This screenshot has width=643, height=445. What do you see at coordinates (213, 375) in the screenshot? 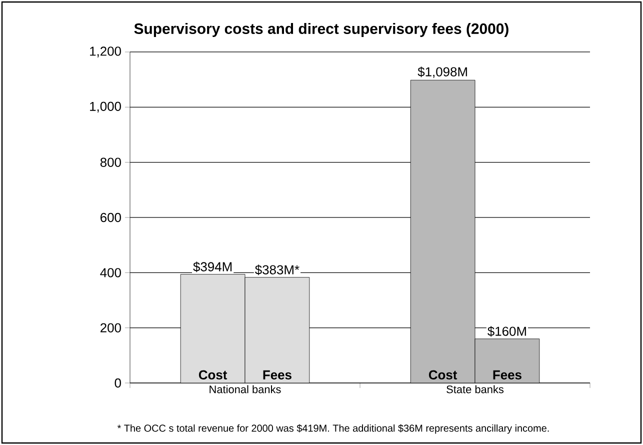
I see `series-label: Cost` at bounding box center [213, 375].